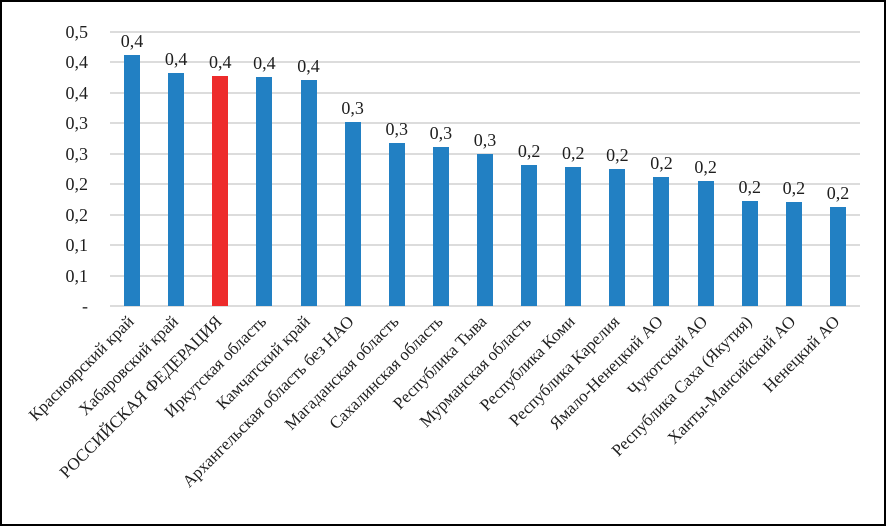  I want to click on bar-highlighted, so click(220, 190).